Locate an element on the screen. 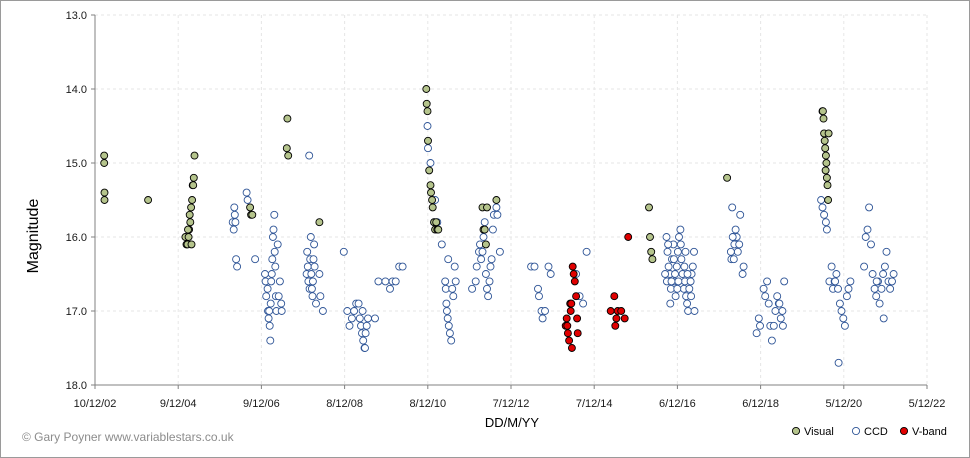 The image size is (970, 458). credit-text: © Gary Poyner www.variablestars.co.uk is located at coordinates (128, 437).